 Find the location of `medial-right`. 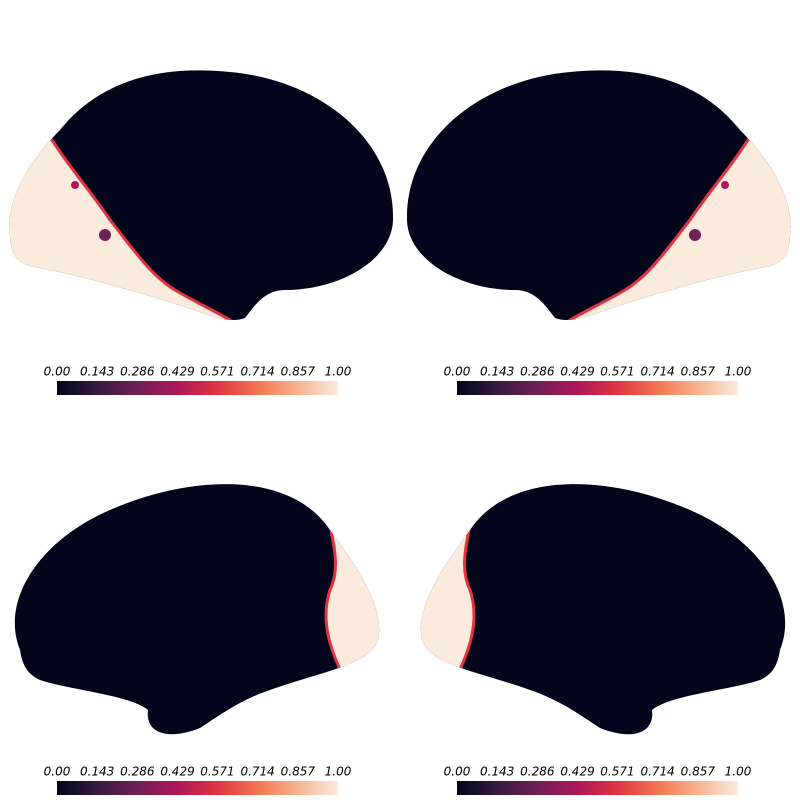

medial-right is located at coordinates (603, 609).